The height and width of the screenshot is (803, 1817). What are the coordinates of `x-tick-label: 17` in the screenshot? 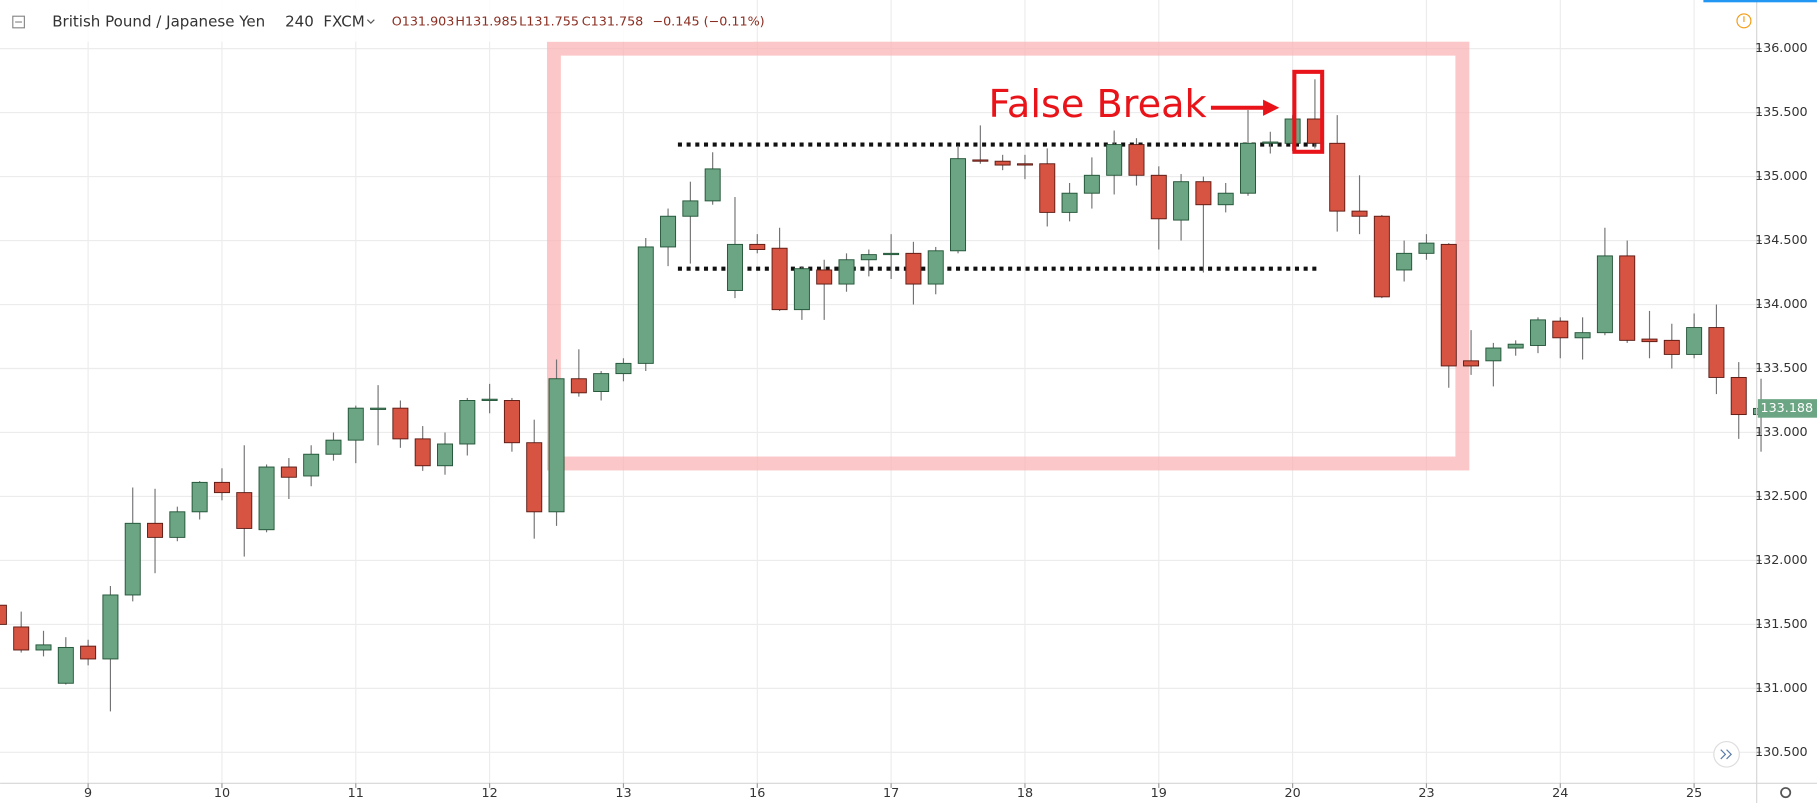 It's located at (891, 793).